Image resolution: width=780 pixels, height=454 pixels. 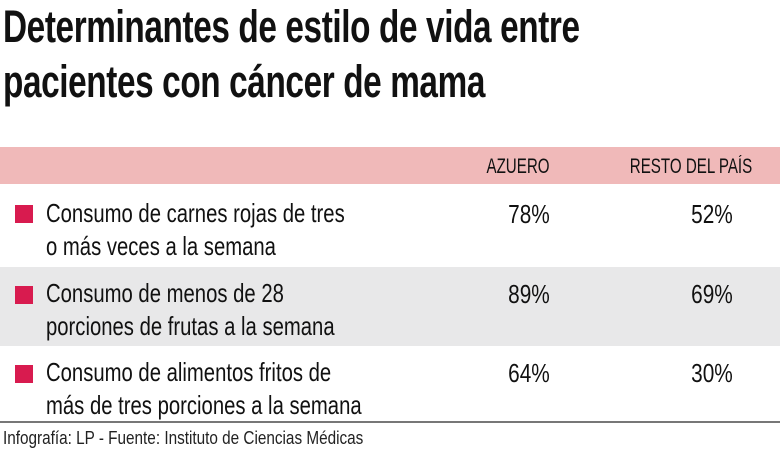 What do you see at coordinates (529, 373) in the screenshot?
I see `value-azuero: 64%` at bounding box center [529, 373].